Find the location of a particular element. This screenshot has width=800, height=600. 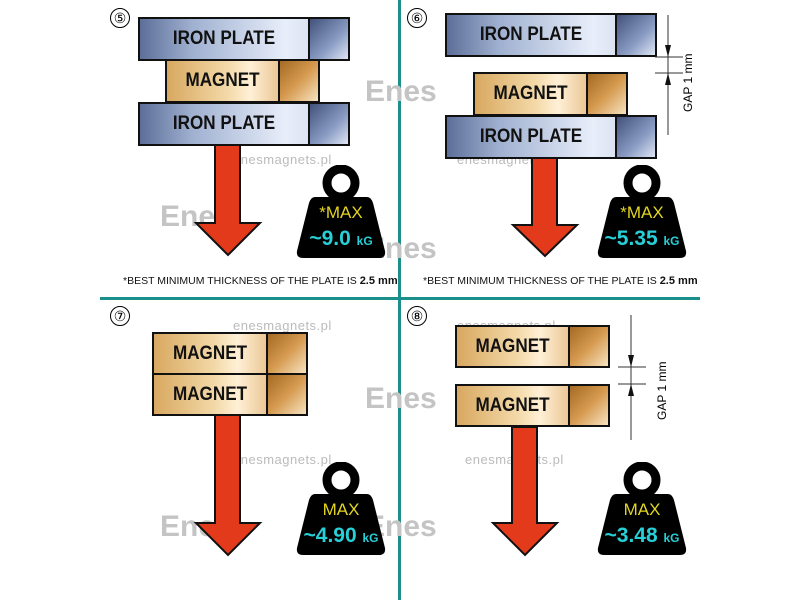

weight-badge: MAX ~4.90 kG is located at coordinates (341, 511).